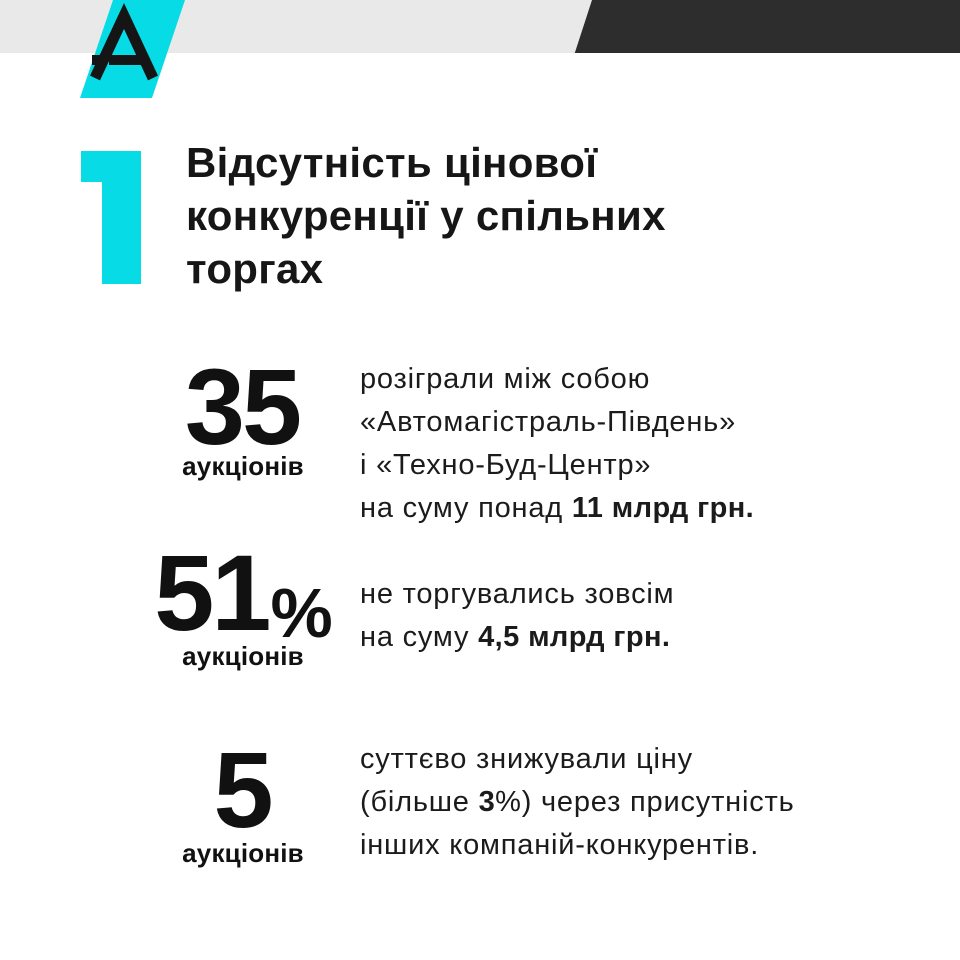 This screenshot has width=960, height=960. What do you see at coordinates (548, 422) in the screenshot?
I see `text-segment: «Автомагістраль-Південь»` at bounding box center [548, 422].